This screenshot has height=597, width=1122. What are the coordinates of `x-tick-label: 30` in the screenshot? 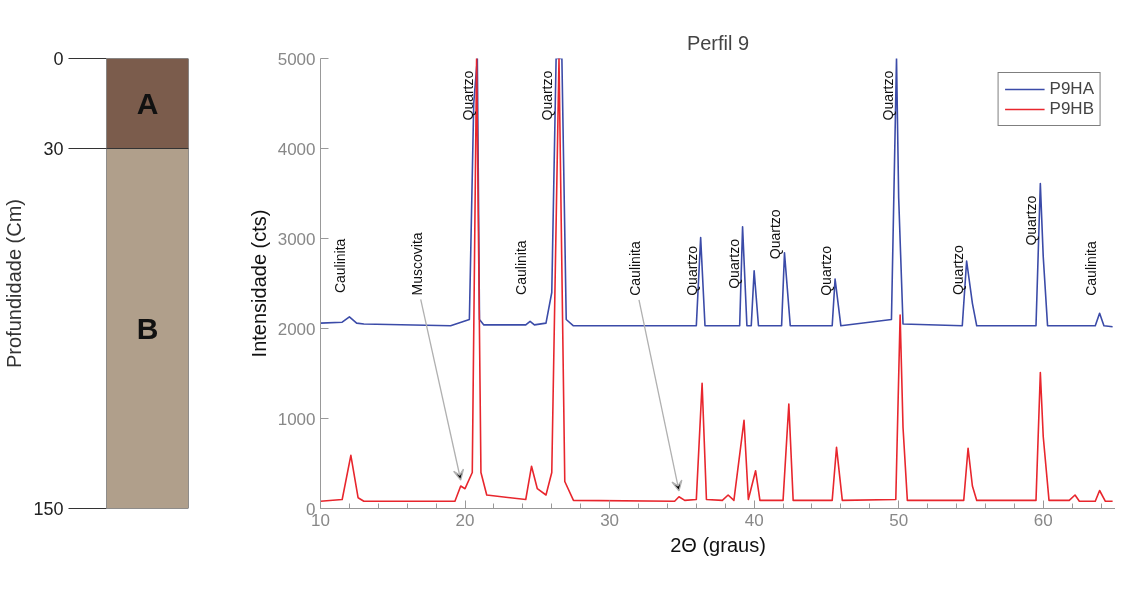 It's located at (610, 520).